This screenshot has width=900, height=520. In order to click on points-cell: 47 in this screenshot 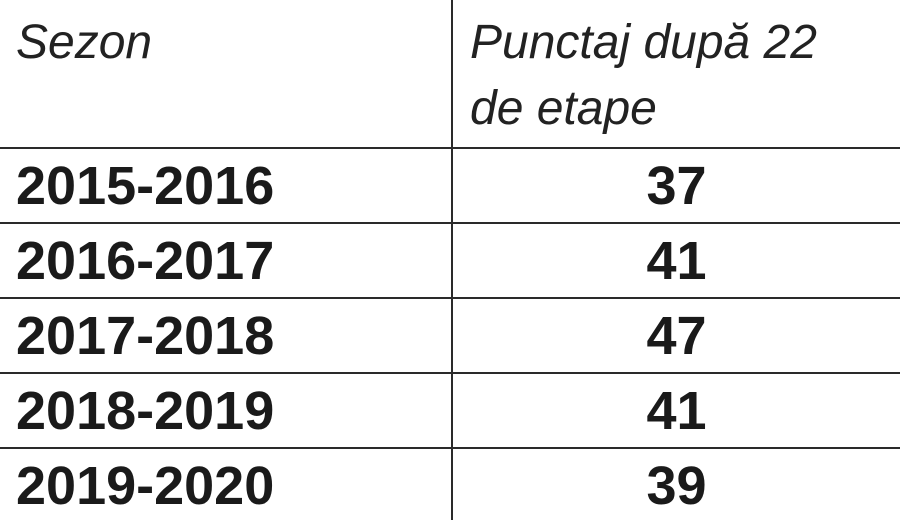, I will do `click(676, 336)`.